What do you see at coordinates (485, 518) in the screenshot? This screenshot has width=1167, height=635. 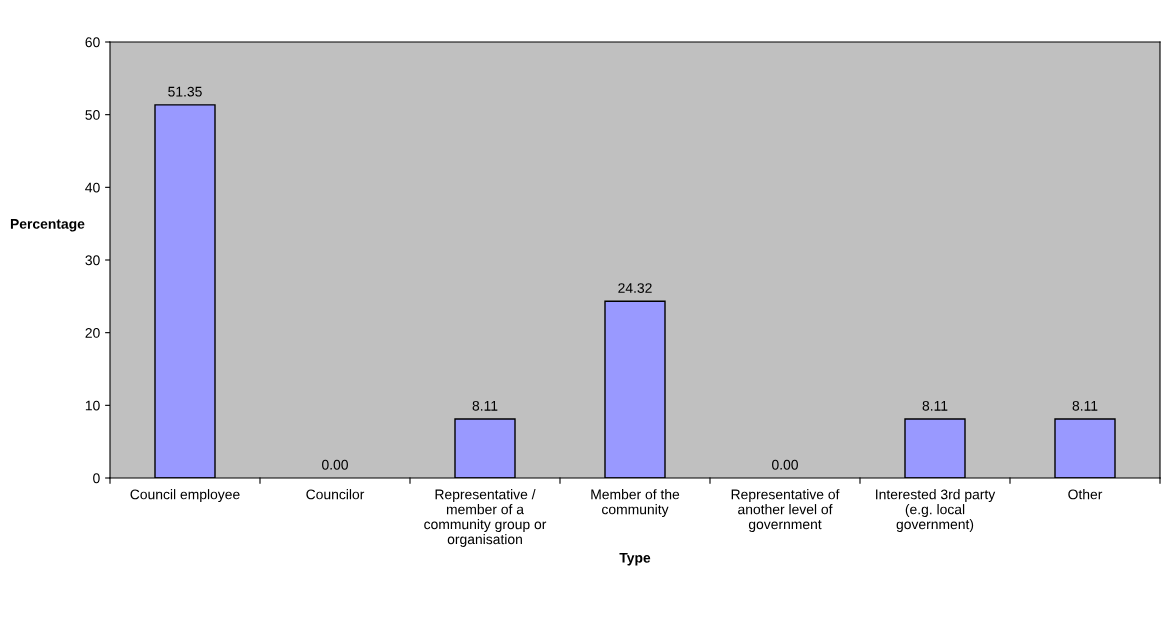 I see `x-tick-label: Representative / member of a community group or organisation` at bounding box center [485, 518].